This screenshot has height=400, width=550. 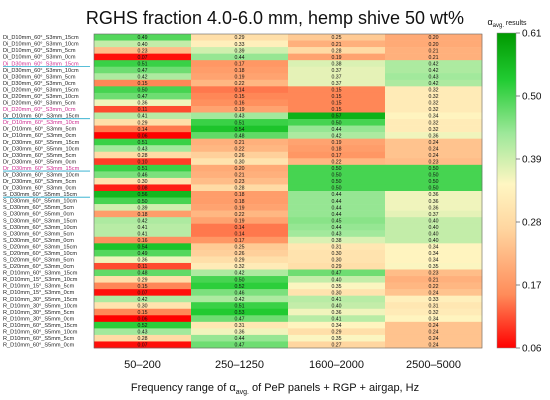 I want to click on row-label: Dr_D30mm_60°_S5mm_5cm, so click(x=39, y=156).